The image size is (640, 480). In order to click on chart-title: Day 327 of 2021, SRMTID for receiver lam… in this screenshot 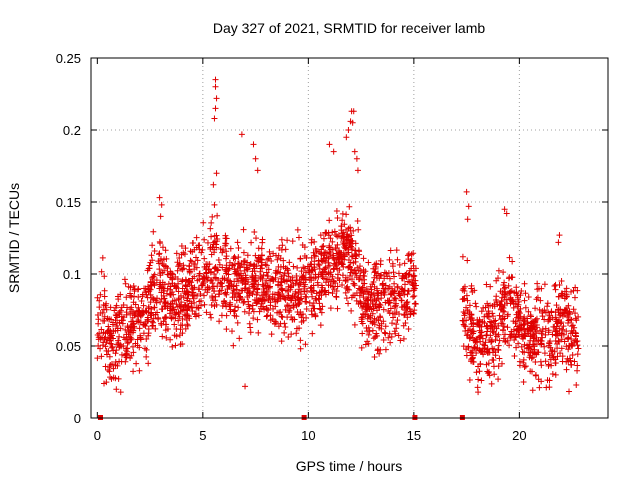, I will do `click(349, 28)`.